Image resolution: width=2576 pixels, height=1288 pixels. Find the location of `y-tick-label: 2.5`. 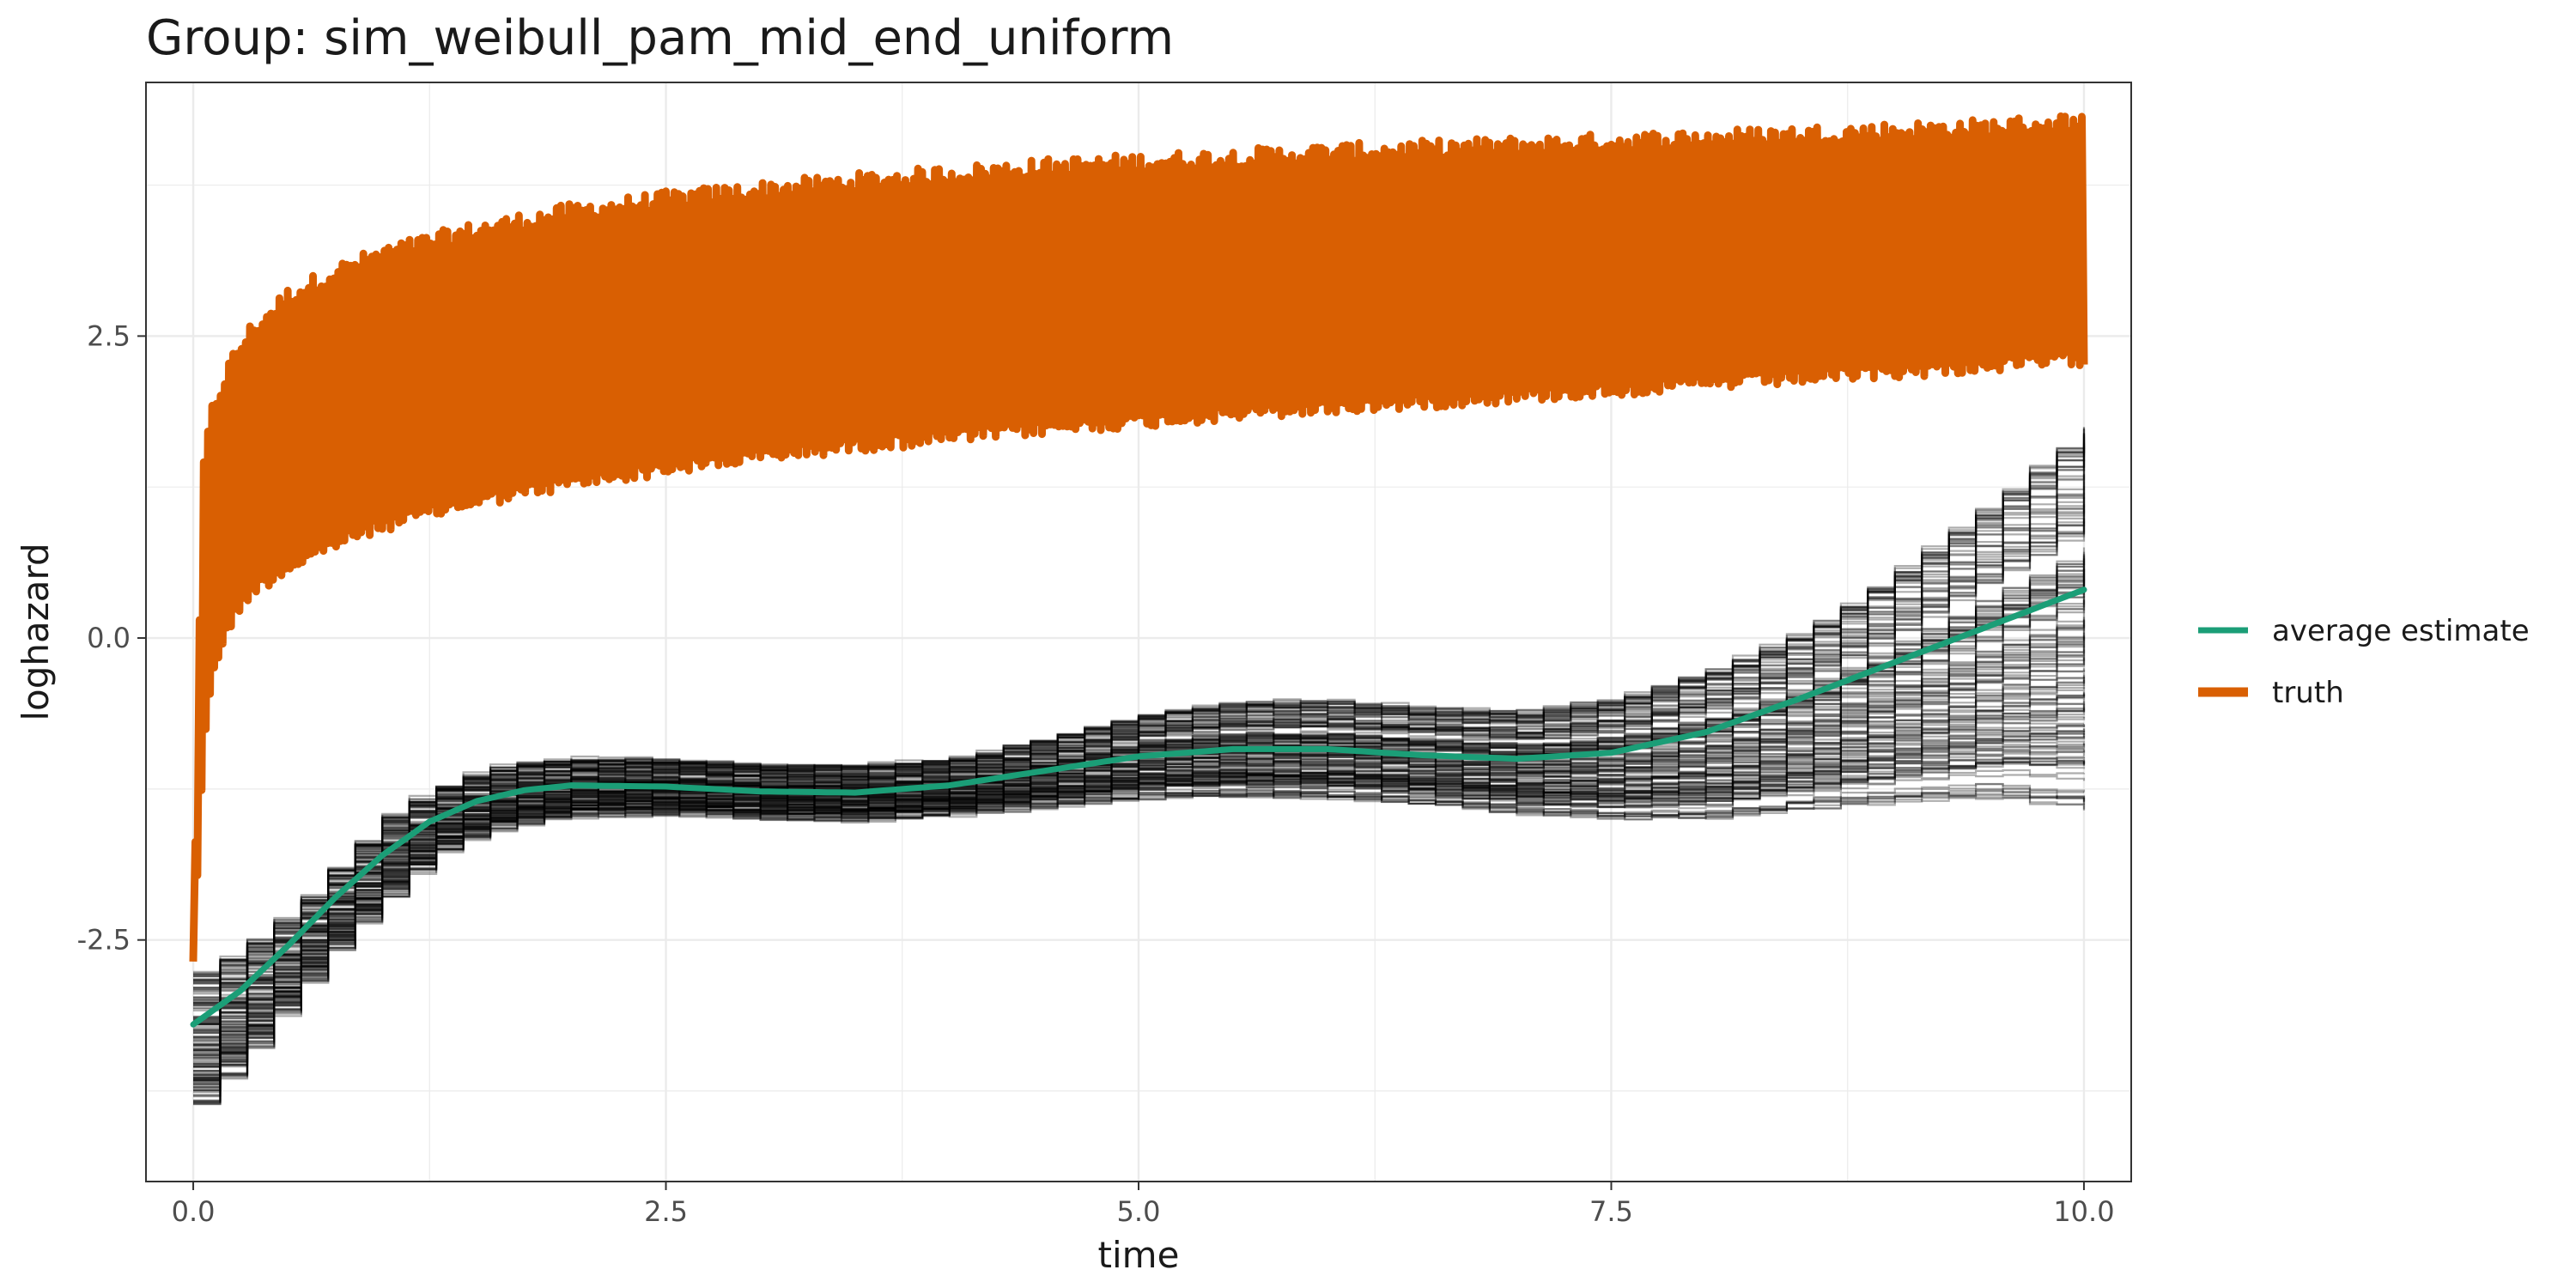

y-tick-label: 2.5 is located at coordinates (109, 335).